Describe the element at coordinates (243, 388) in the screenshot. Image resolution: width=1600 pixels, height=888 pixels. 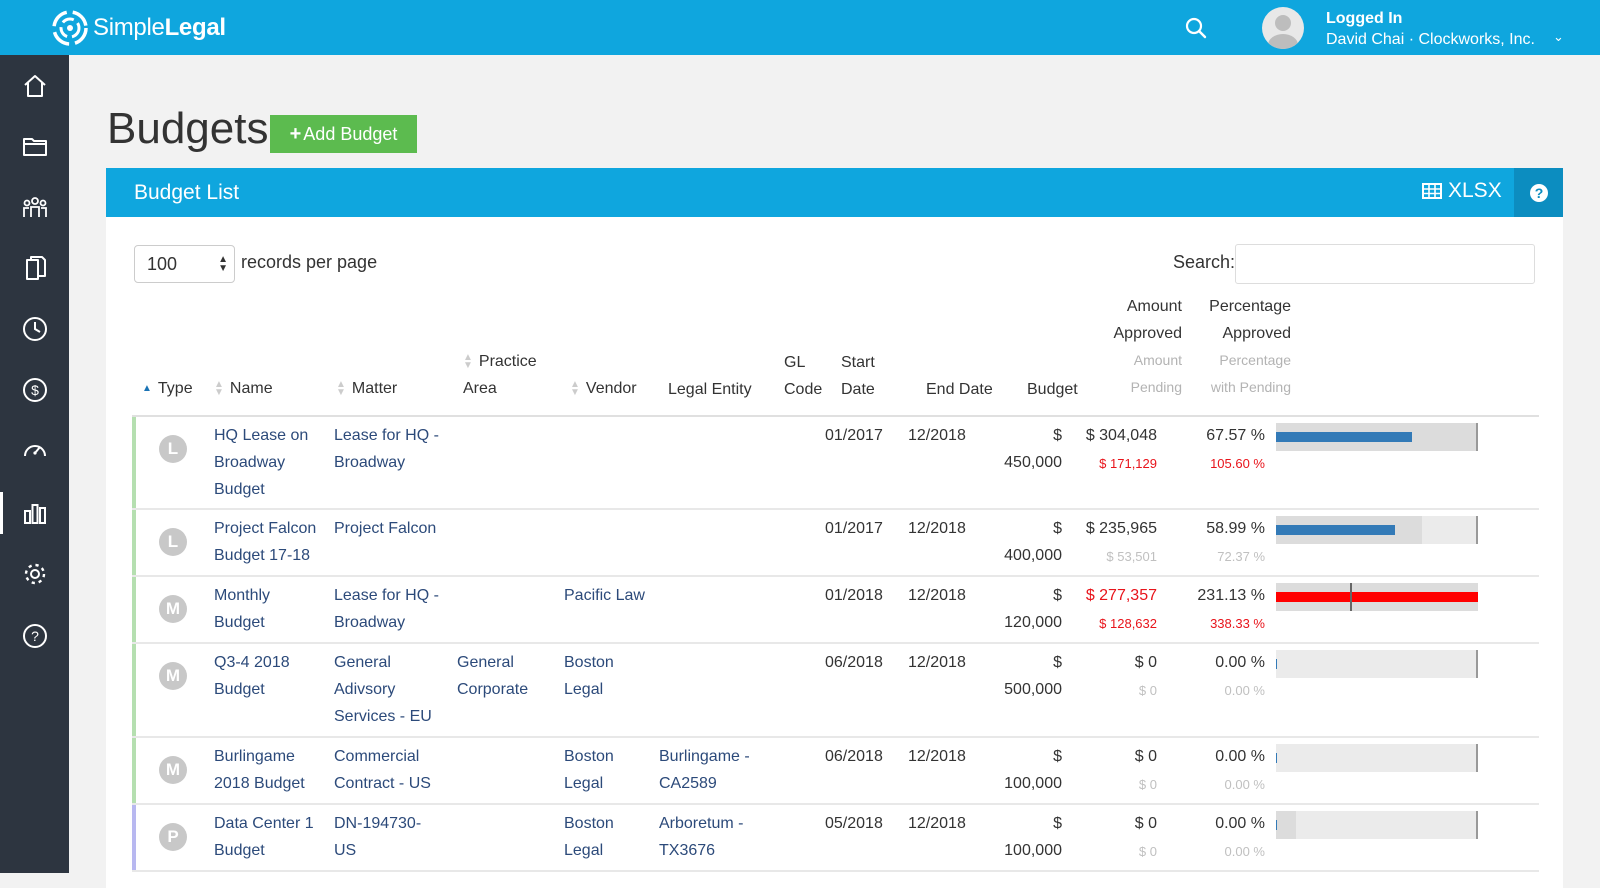
I see `col-header-name: ▲ ▼ Name` at that location.